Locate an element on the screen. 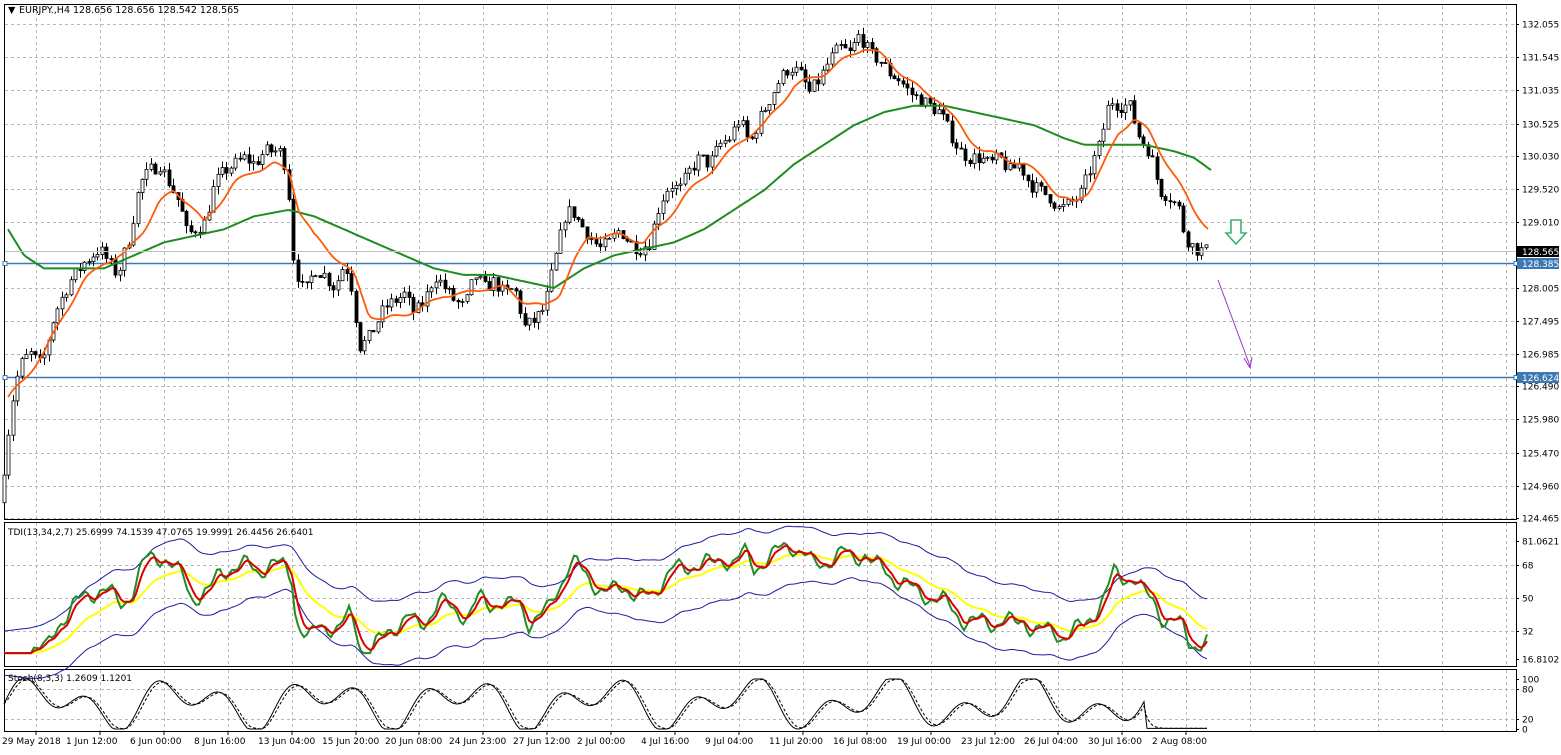 This screenshot has height=755, width=1561. level-price-tags: 128.385 126.624 is located at coordinates (1538, 321).